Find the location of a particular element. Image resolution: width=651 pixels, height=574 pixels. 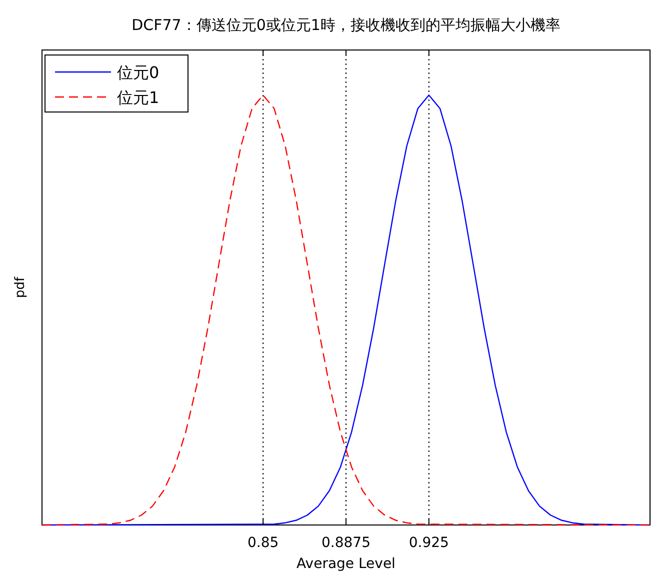

y-axis-title: pdf is located at coordinates (20, 287).